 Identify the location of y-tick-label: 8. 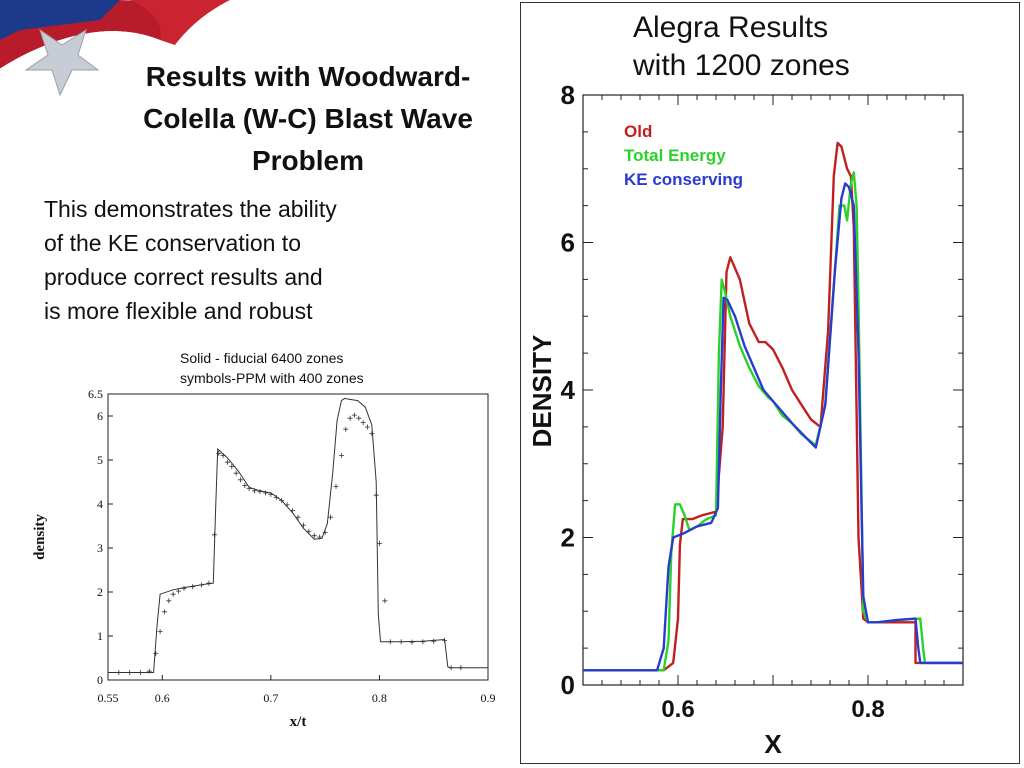
(568, 96).